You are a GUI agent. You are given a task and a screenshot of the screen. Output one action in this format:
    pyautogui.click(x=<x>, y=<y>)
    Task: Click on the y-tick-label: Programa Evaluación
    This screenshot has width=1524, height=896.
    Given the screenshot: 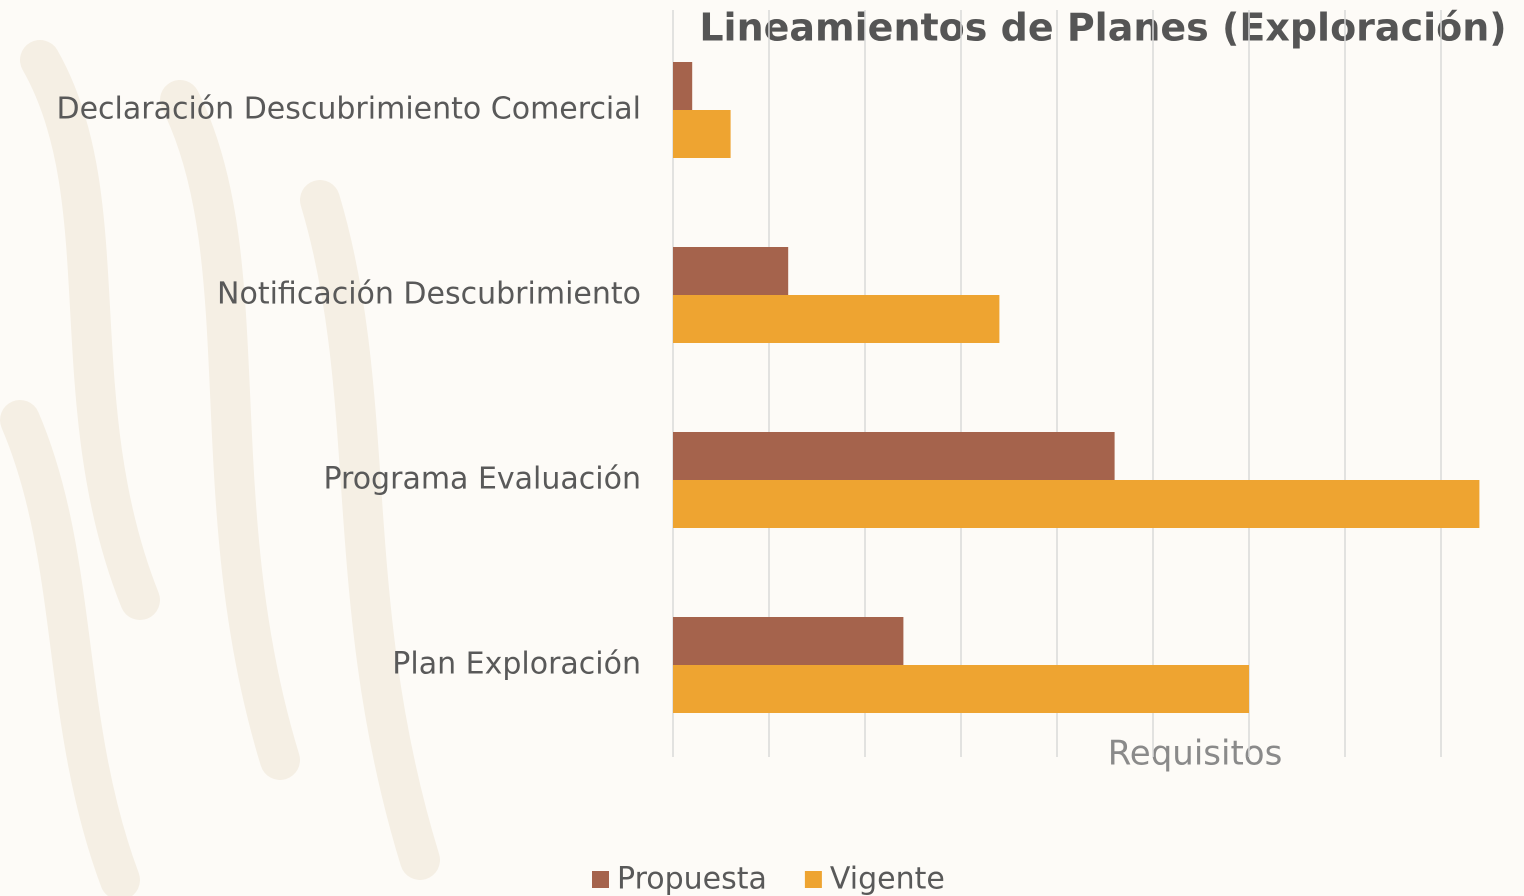 What is the action you would take?
    pyautogui.click(x=482, y=479)
    